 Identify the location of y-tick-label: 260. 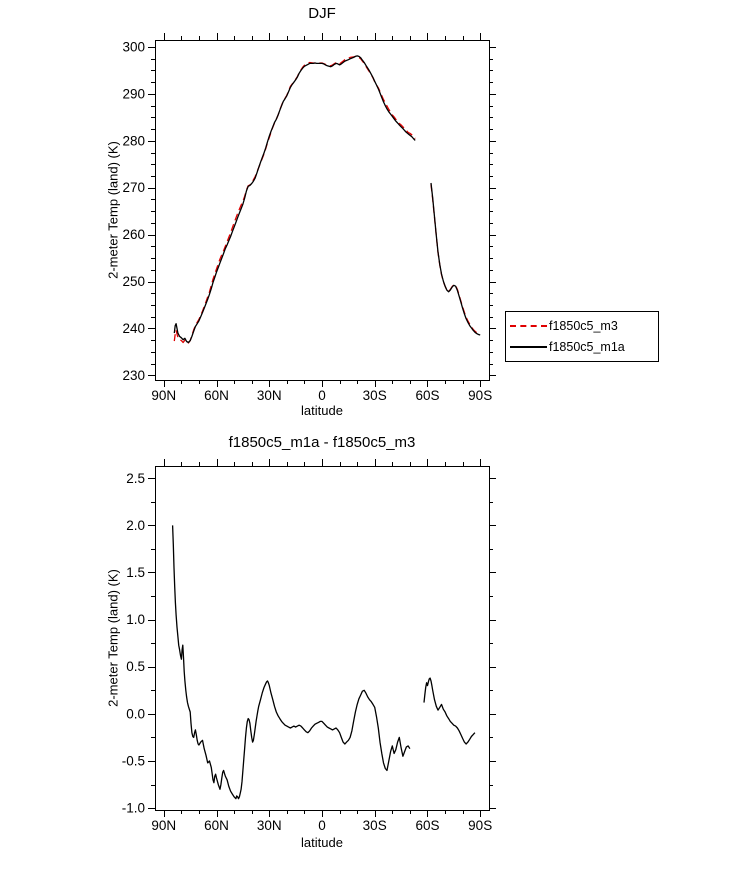
(133, 234).